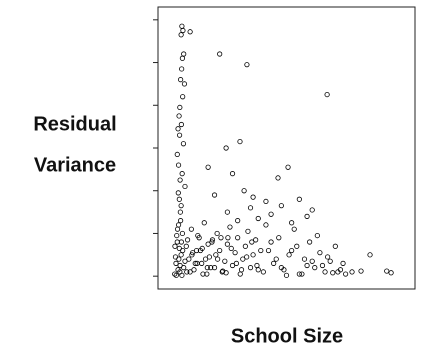  What do you see at coordinates (287, 336) in the screenshot?
I see `x-axis-label: School Size` at bounding box center [287, 336].